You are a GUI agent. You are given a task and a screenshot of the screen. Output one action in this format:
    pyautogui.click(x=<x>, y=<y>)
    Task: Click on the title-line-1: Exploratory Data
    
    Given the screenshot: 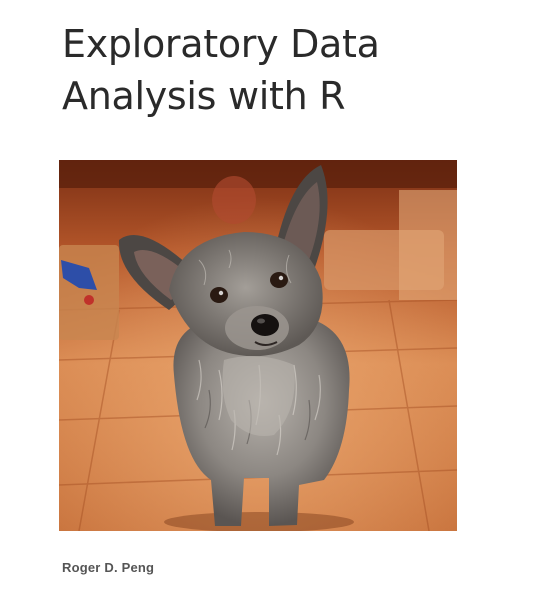 What is the action you would take?
    pyautogui.click(x=221, y=44)
    